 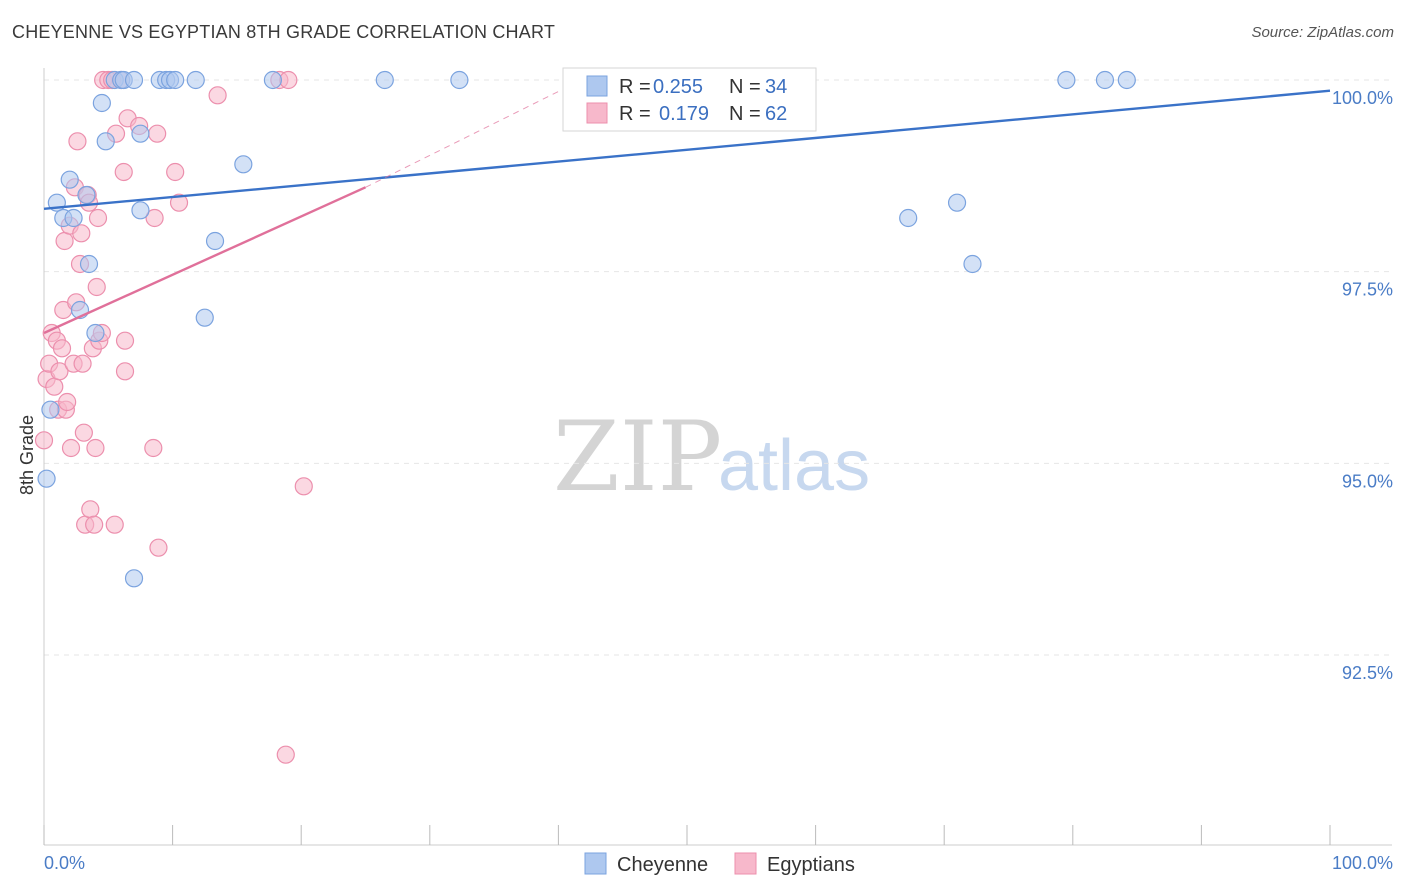 What do you see at coordinates (678, 87) in the screenshot?
I see `legend-r-value-cheyenne: 0.255` at bounding box center [678, 87].